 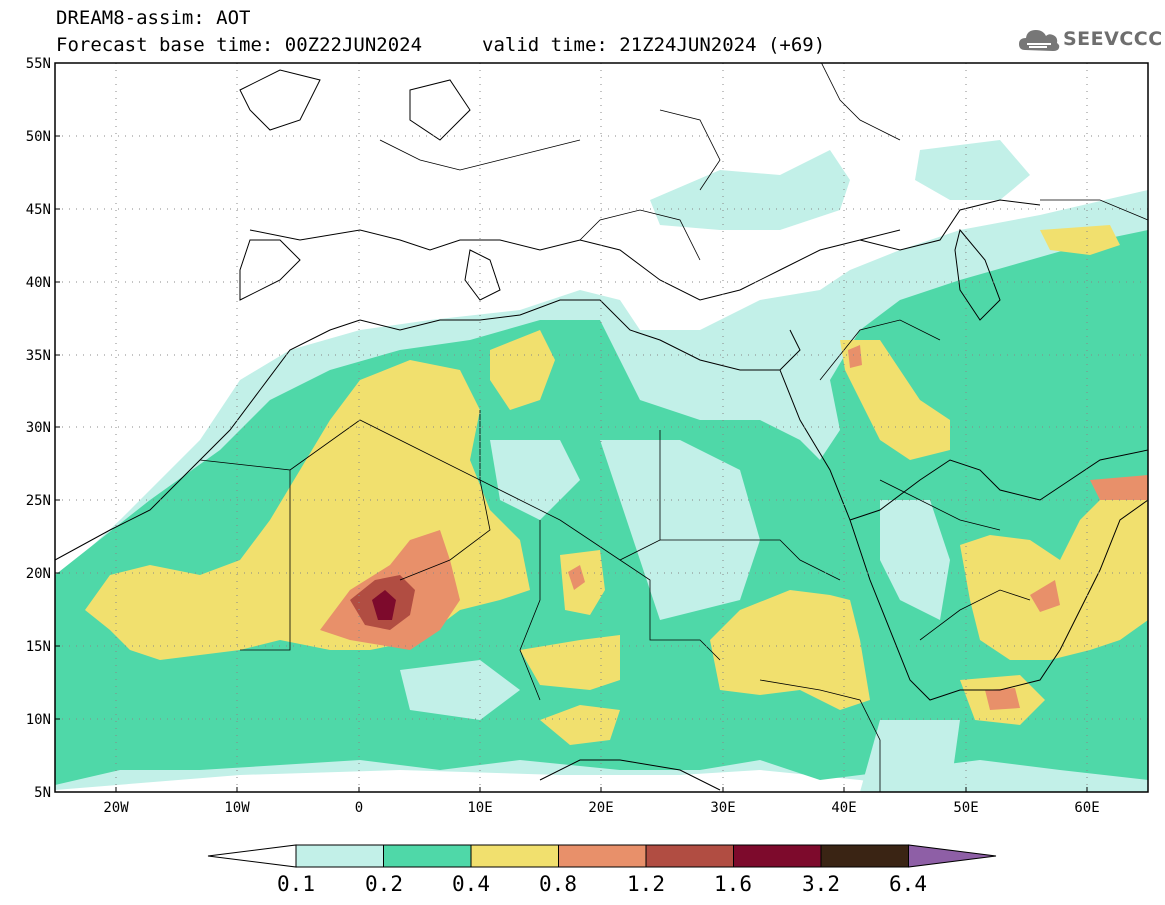 What do you see at coordinates (535, 480) in the screenshot?
I see `aot-hole-chad` at bounding box center [535, 480].